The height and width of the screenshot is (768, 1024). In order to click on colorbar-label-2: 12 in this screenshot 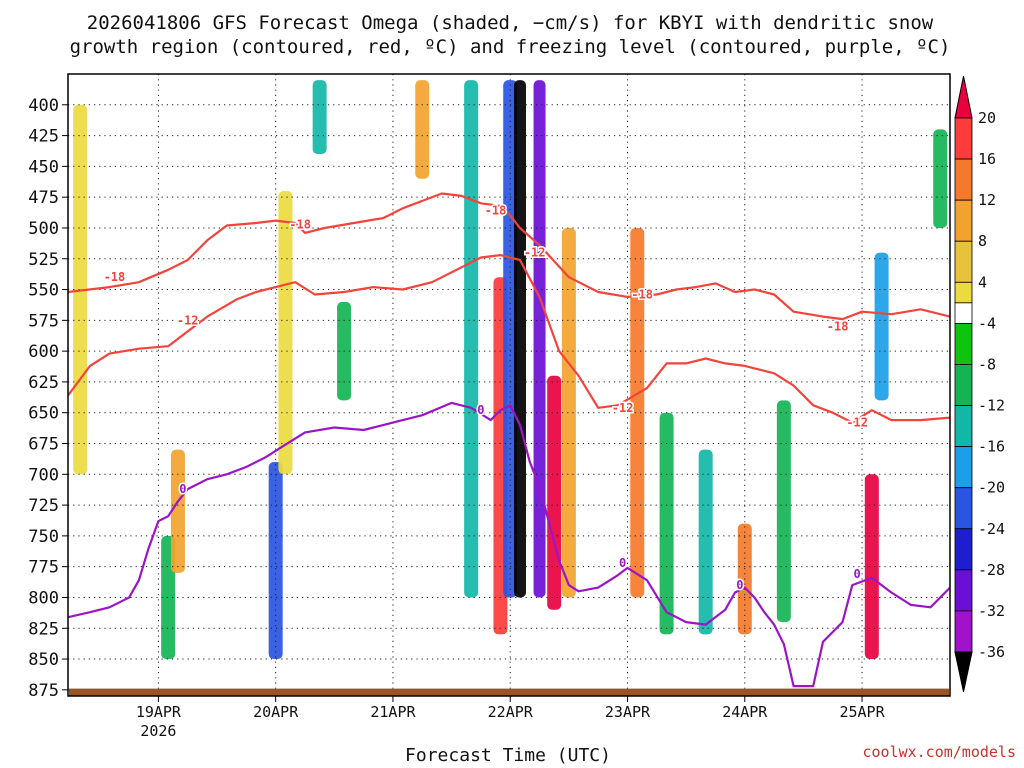, I will do `click(987, 200)`.